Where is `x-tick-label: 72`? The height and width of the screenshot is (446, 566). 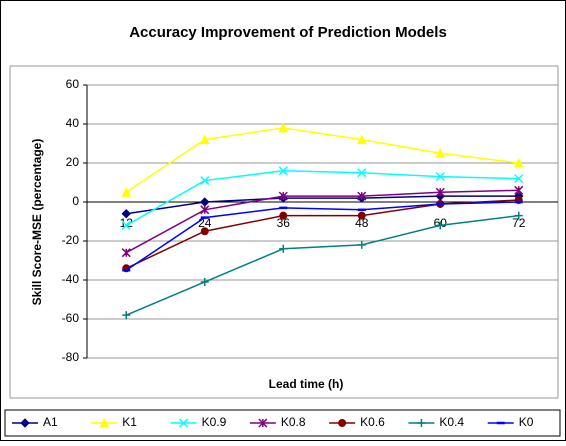
x-tick-label: 72 is located at coordinates (519, 223).